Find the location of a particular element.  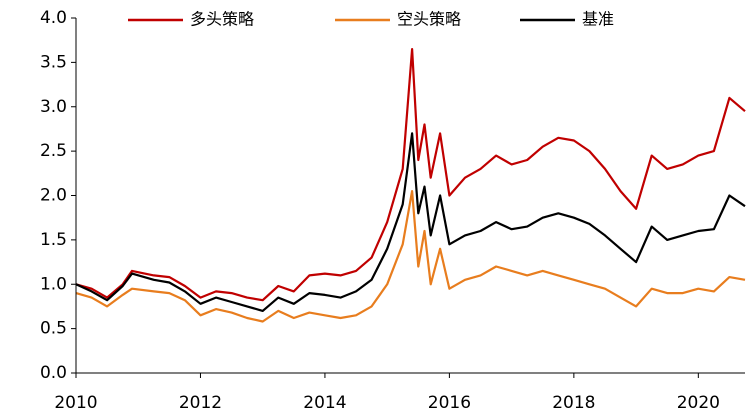

y-tick-label: 2.0 is located at coordinates (53, 196).